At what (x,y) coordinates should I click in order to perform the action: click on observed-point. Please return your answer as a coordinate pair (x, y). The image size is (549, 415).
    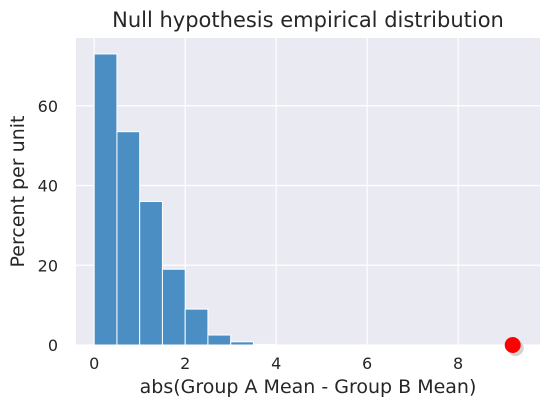
    Looking at the image, I should click on (512, 345).